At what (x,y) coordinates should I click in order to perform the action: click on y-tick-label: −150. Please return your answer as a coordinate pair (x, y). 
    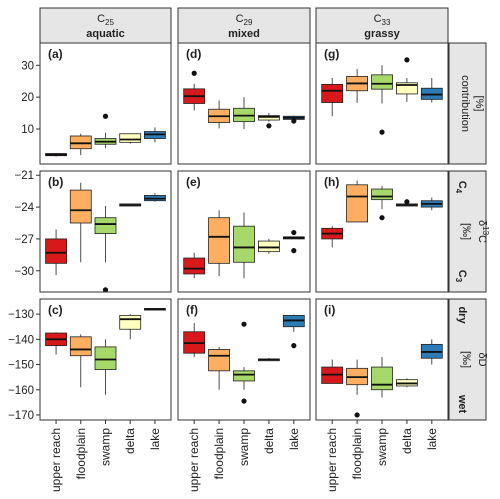
    Looking at the image, I should click on (21, 366).